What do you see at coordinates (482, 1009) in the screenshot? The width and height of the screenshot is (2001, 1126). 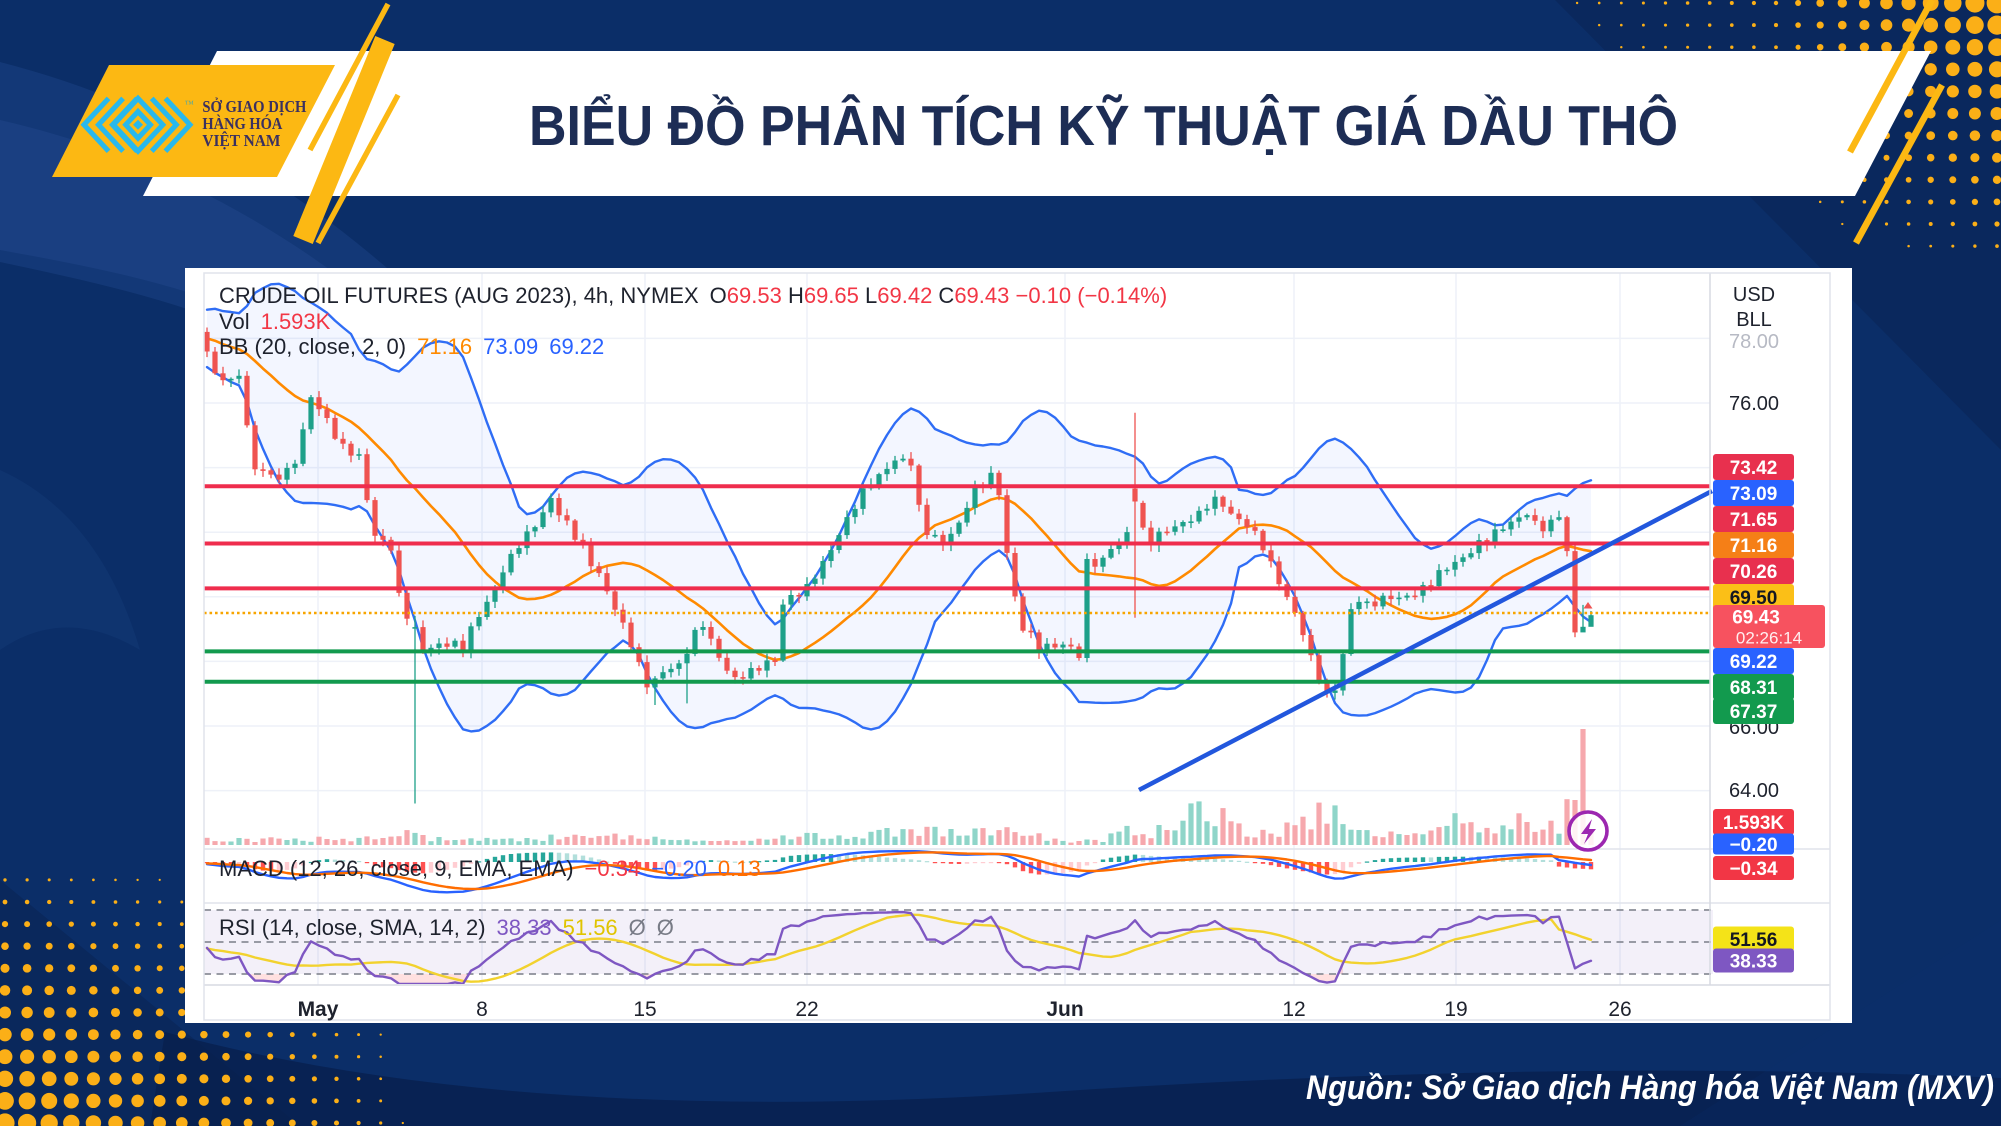 I see `svg-text: 8` at bounding box center [482, 1009].